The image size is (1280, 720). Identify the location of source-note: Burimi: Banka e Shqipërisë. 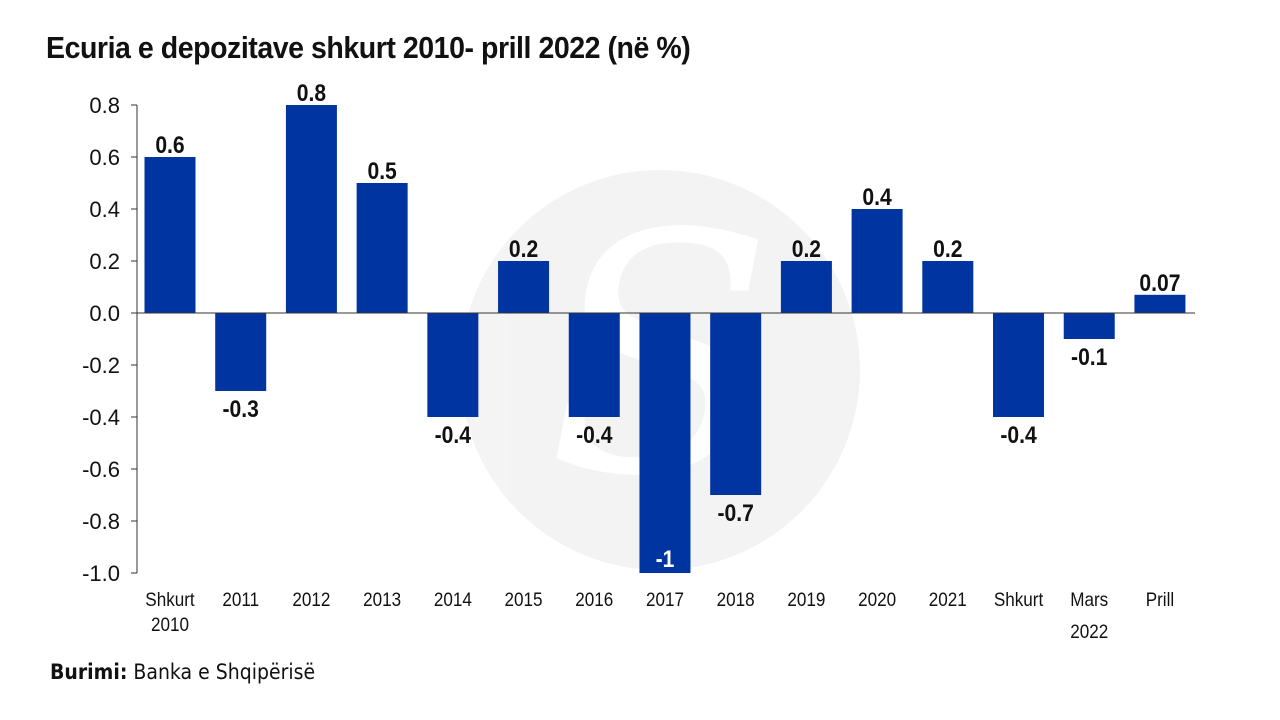
(182, 672).